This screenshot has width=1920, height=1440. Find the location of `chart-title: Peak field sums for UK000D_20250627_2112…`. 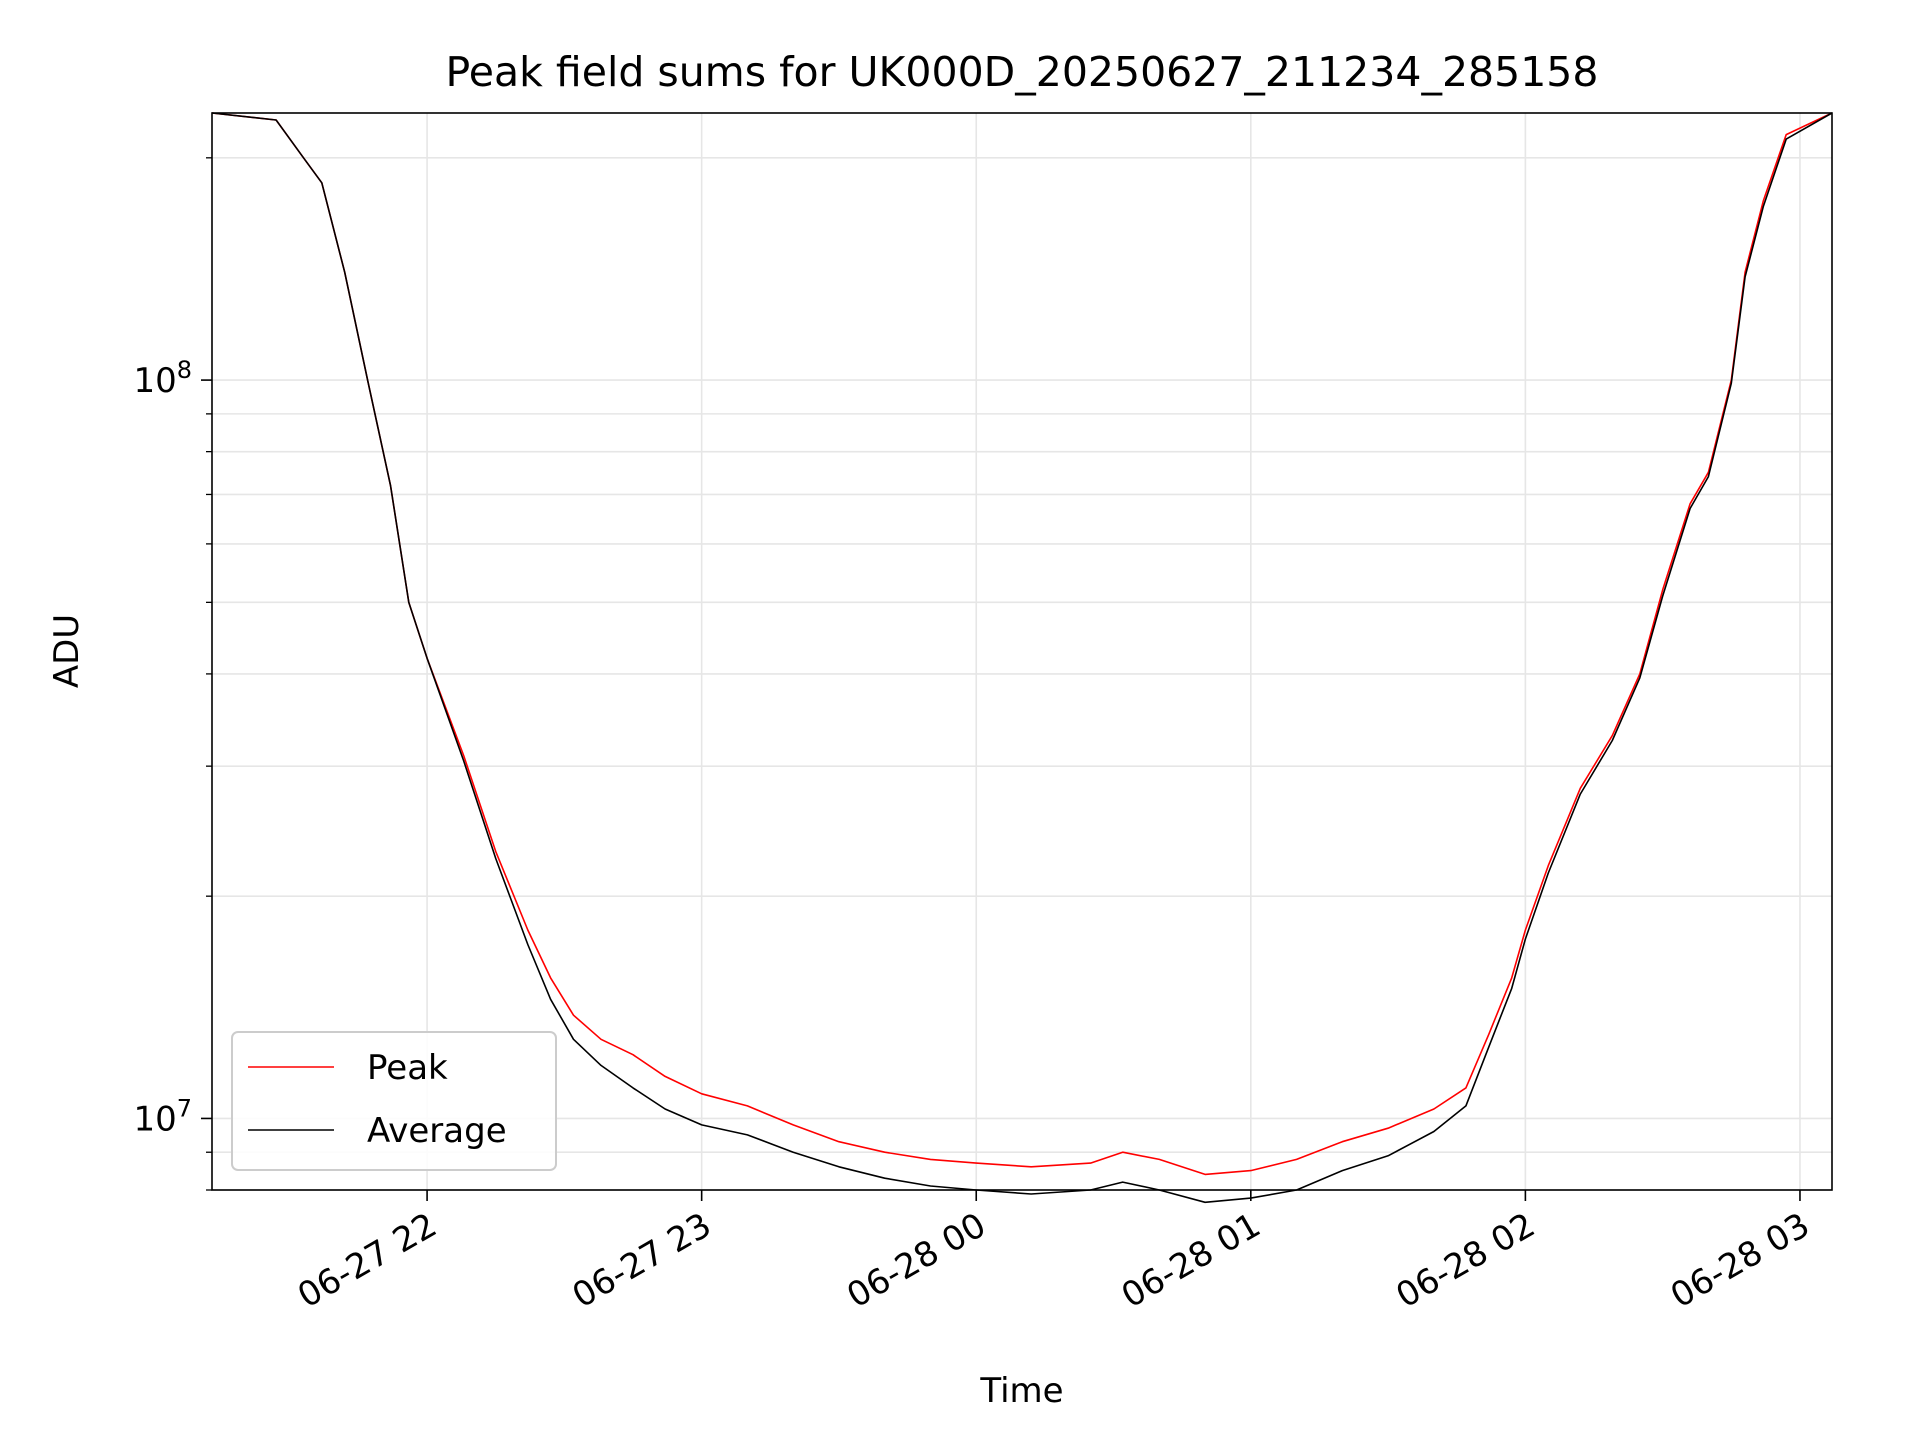

chart-title: Peak field sums for UK000D_20250627_2112… is located at coordinates (1022, 72).